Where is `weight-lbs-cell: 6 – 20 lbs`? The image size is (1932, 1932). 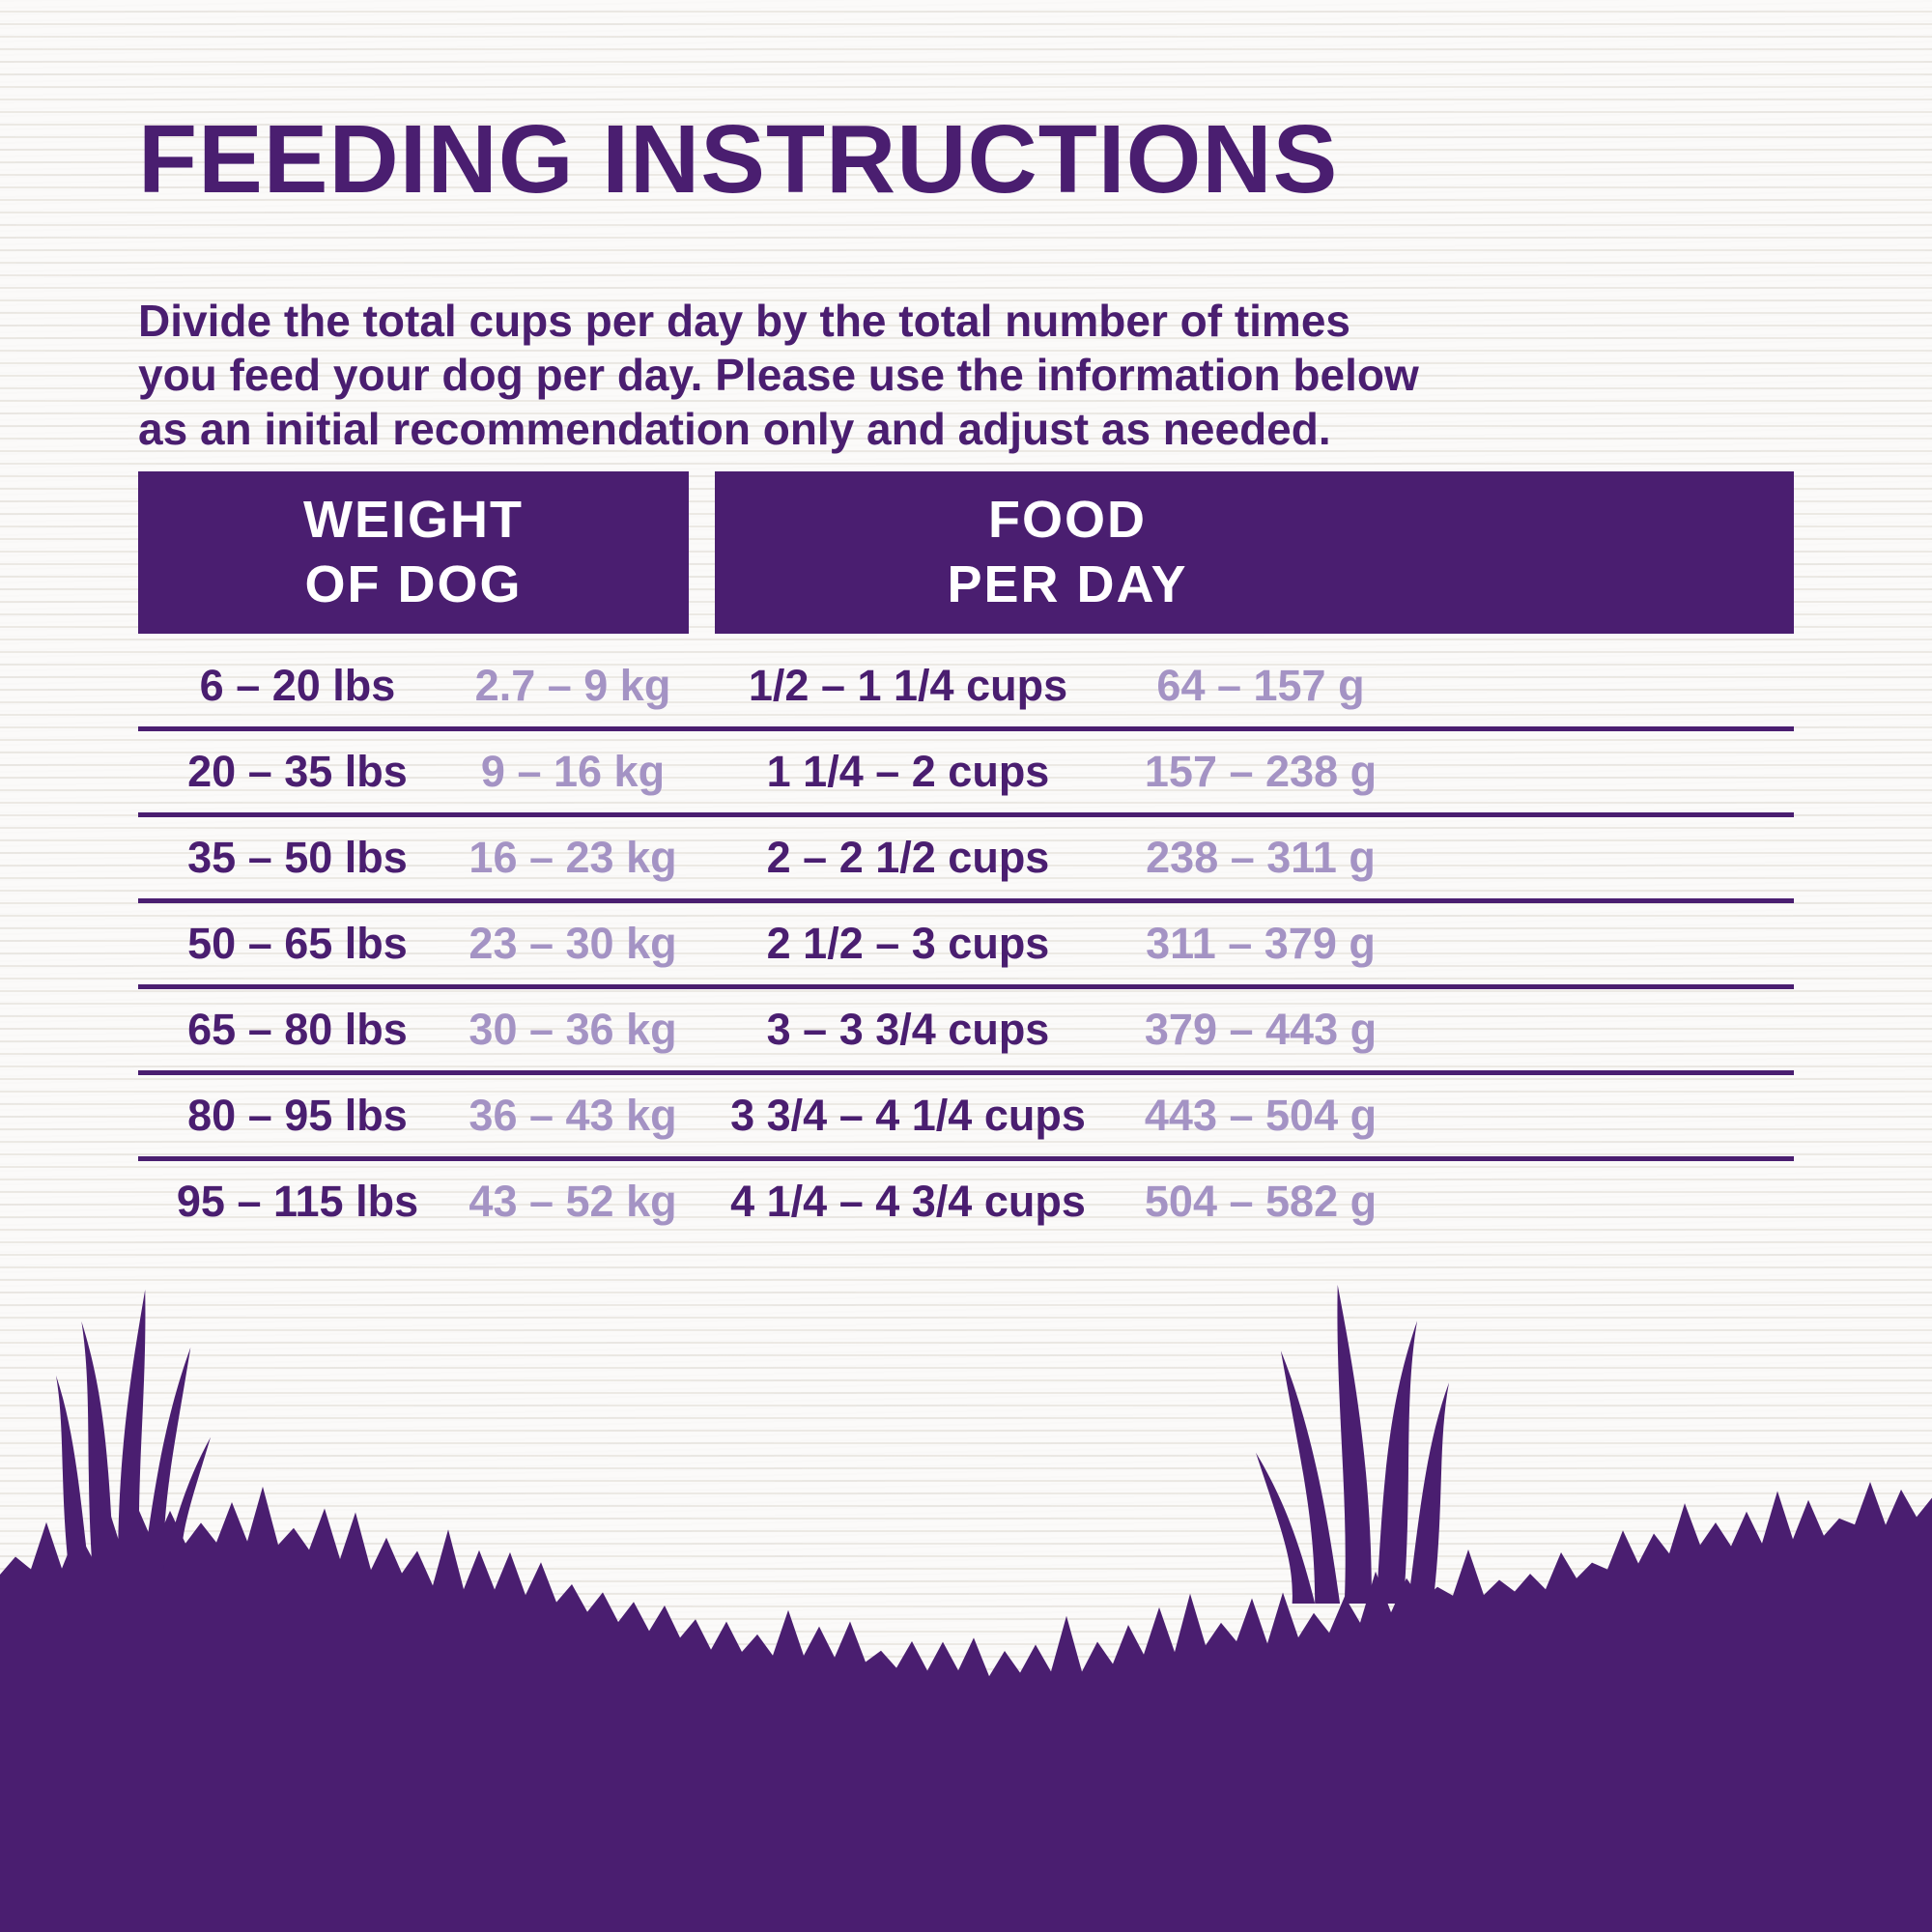
weight-lbs-cell: 6 – 20 lbs is located at coordinates (297, 686).